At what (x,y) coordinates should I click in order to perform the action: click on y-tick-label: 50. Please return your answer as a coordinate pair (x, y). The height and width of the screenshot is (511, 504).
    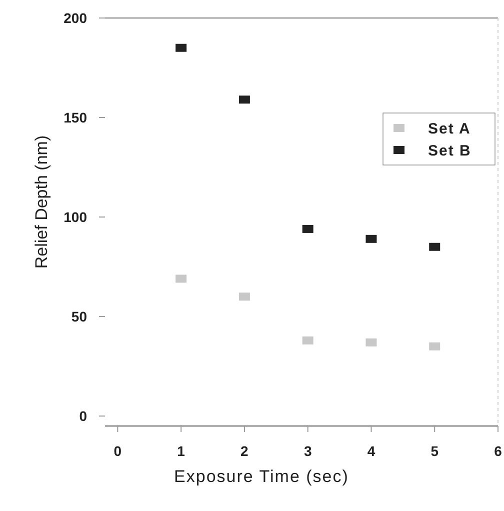
    Looking at the image, I should click on (79, 316).